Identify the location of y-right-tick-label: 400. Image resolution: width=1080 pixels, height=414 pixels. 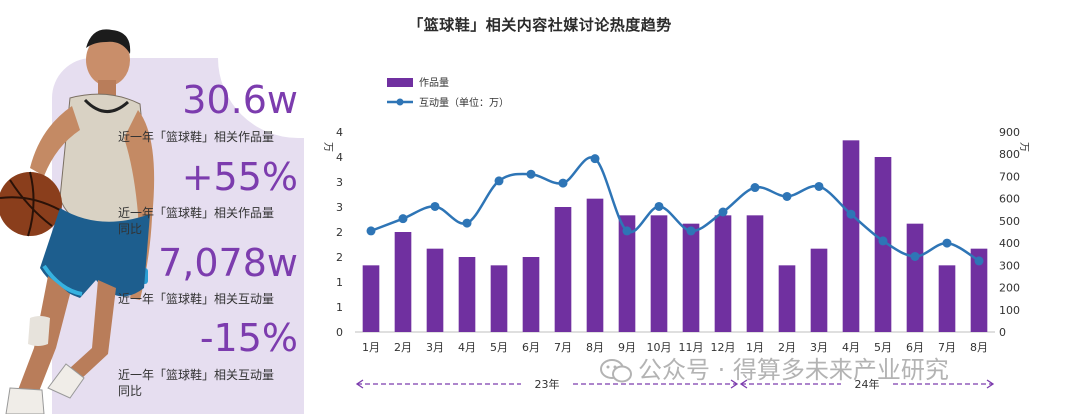
(1009, 243).